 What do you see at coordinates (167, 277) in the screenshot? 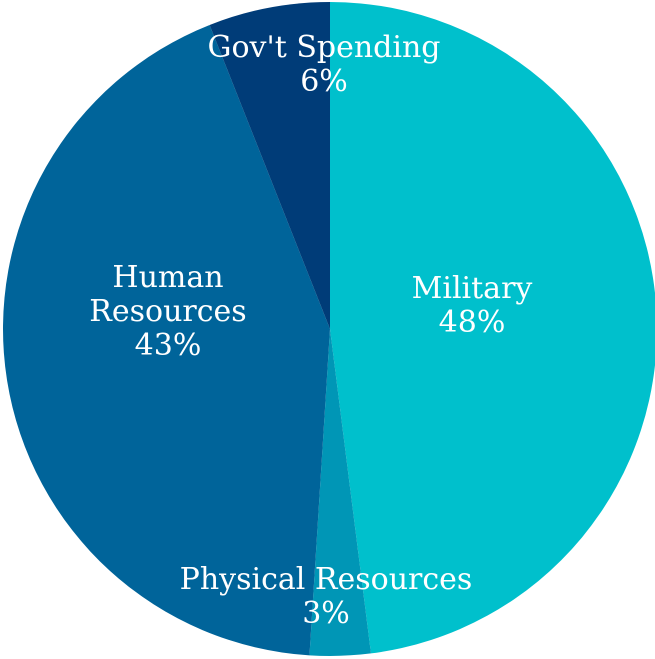
I see `slice-category-label-human-resources: Human` at bounding box center [167, 277].